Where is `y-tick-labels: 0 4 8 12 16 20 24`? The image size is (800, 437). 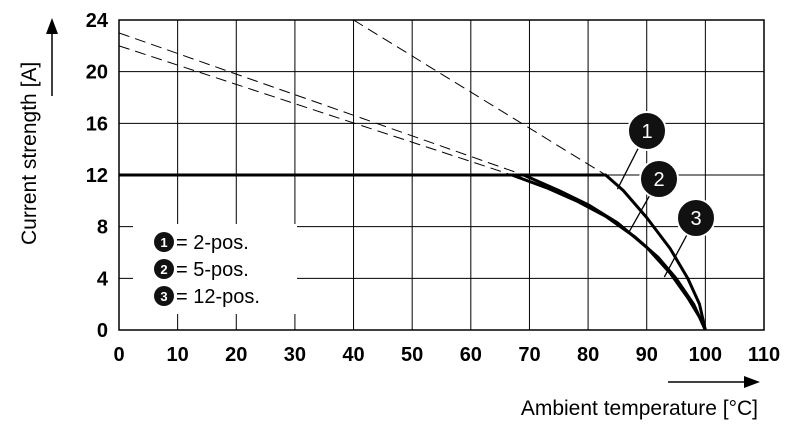 y-tick-labels: 0 4 8 12 16 20 24 is located at coordinates (97, 176).